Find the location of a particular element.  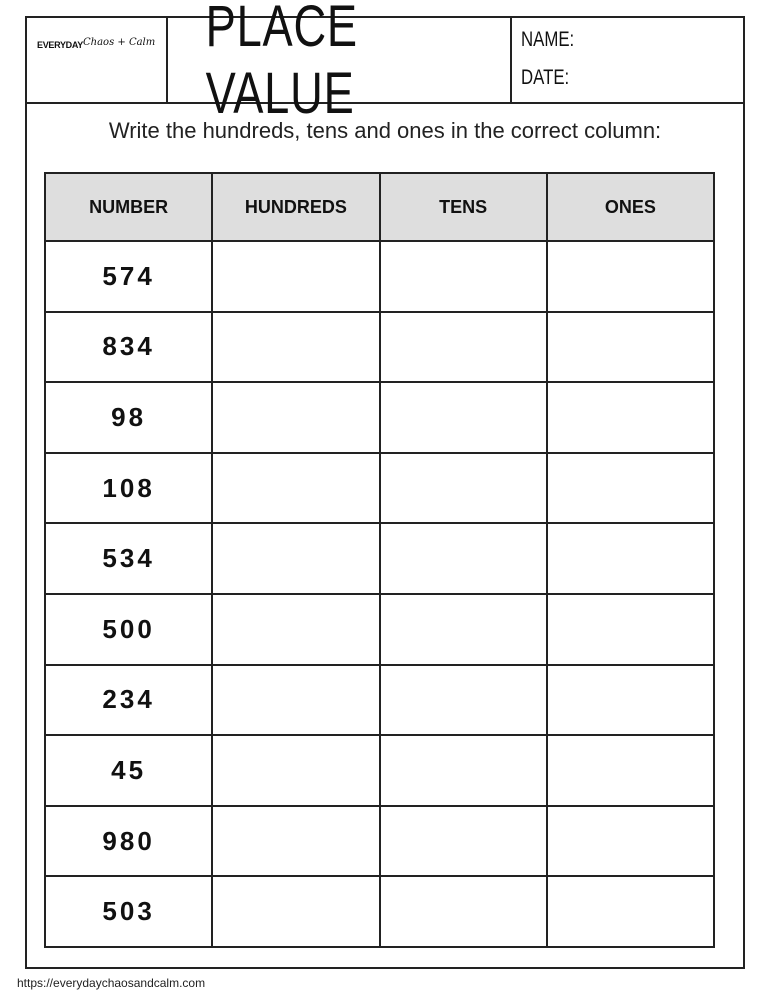

logo-text-chaos-calm: Chaos + Calm is located at coordinates (119, 42).